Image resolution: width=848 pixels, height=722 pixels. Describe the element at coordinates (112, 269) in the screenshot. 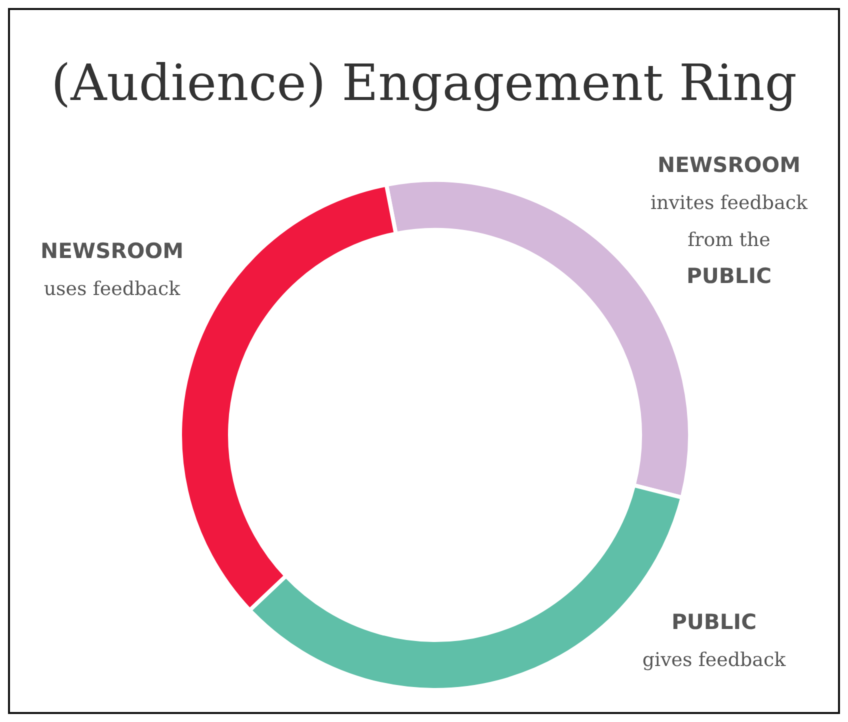

I see `slice-label: NEWSROOM uses feedback` at that location.